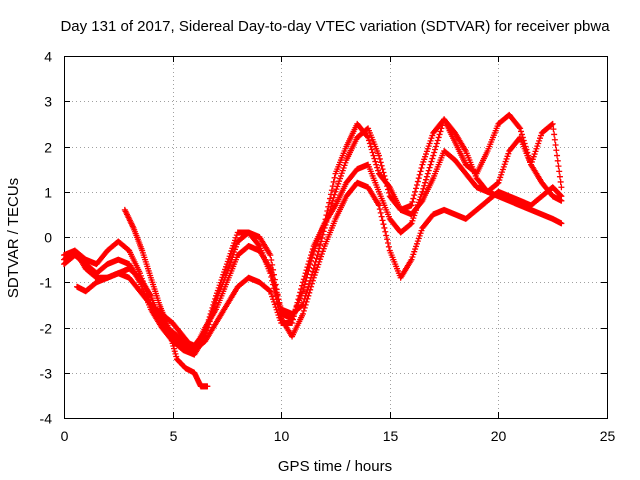 The height and width of the screenshot is (480, 640). What do you see at coordinates (48, 102) in the screenshot?
I see `y-tick-label: 3` at bounding box center [48, 102].